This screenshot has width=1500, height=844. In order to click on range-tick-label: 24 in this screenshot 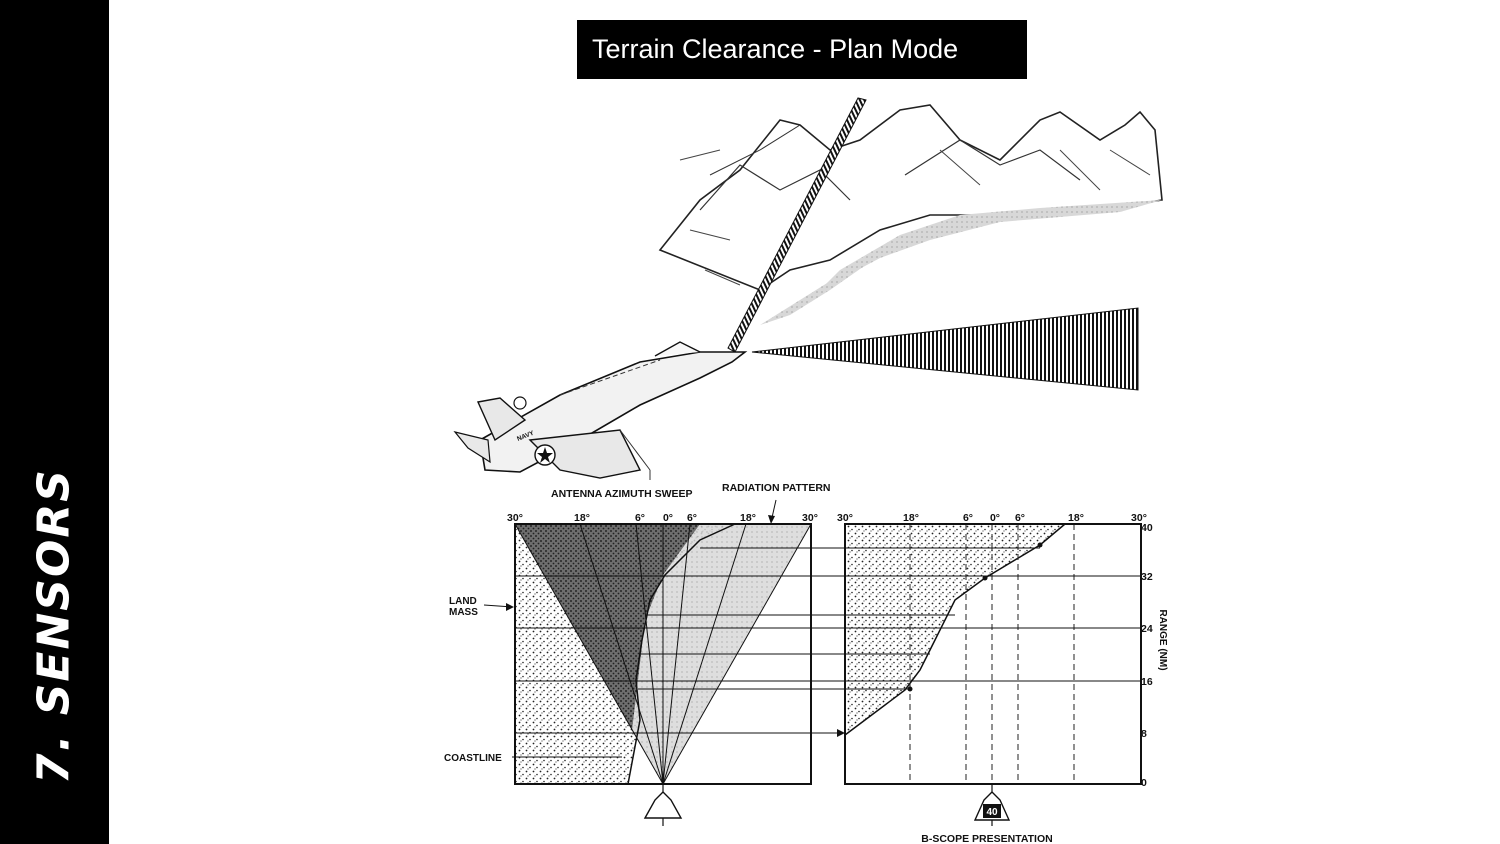, I will do `click(1147, 629)`.